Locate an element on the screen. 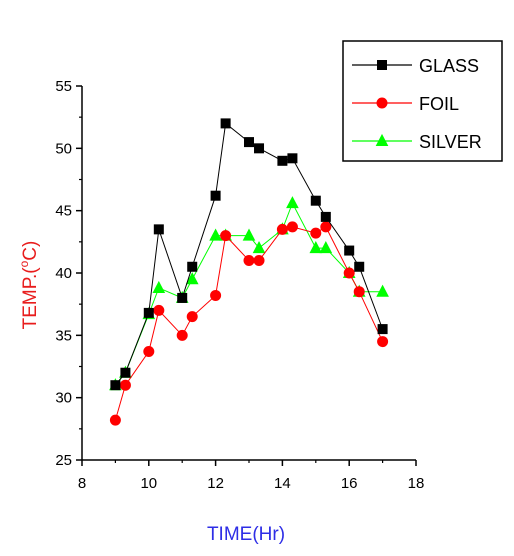  legend-marker-silver is located at coordinates (382, 139).